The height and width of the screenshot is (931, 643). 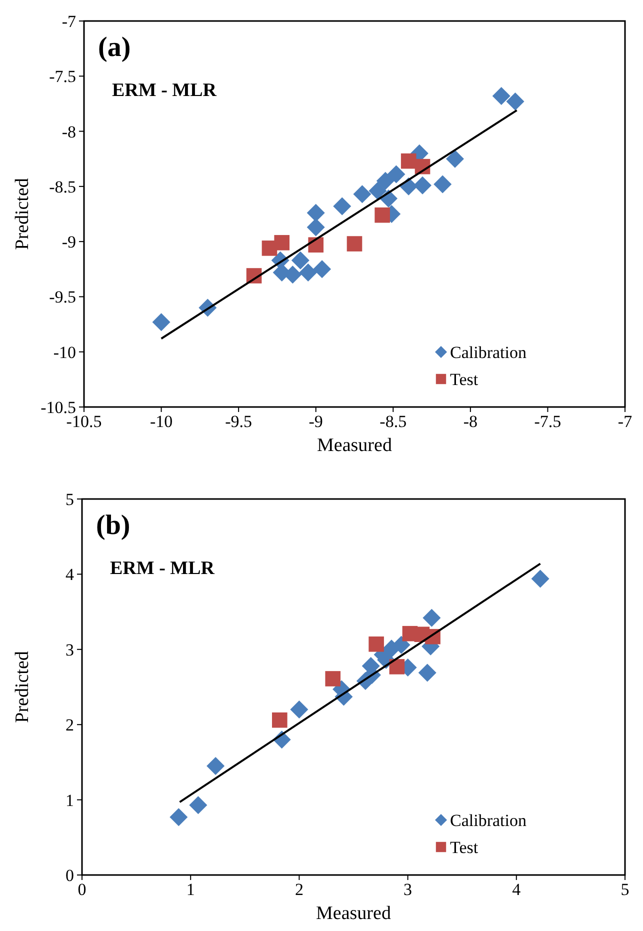 What do you see at coordinates (625, 421) in the screenshot?
I see `x-tick-label: -7` at bounding box center [625, 421].